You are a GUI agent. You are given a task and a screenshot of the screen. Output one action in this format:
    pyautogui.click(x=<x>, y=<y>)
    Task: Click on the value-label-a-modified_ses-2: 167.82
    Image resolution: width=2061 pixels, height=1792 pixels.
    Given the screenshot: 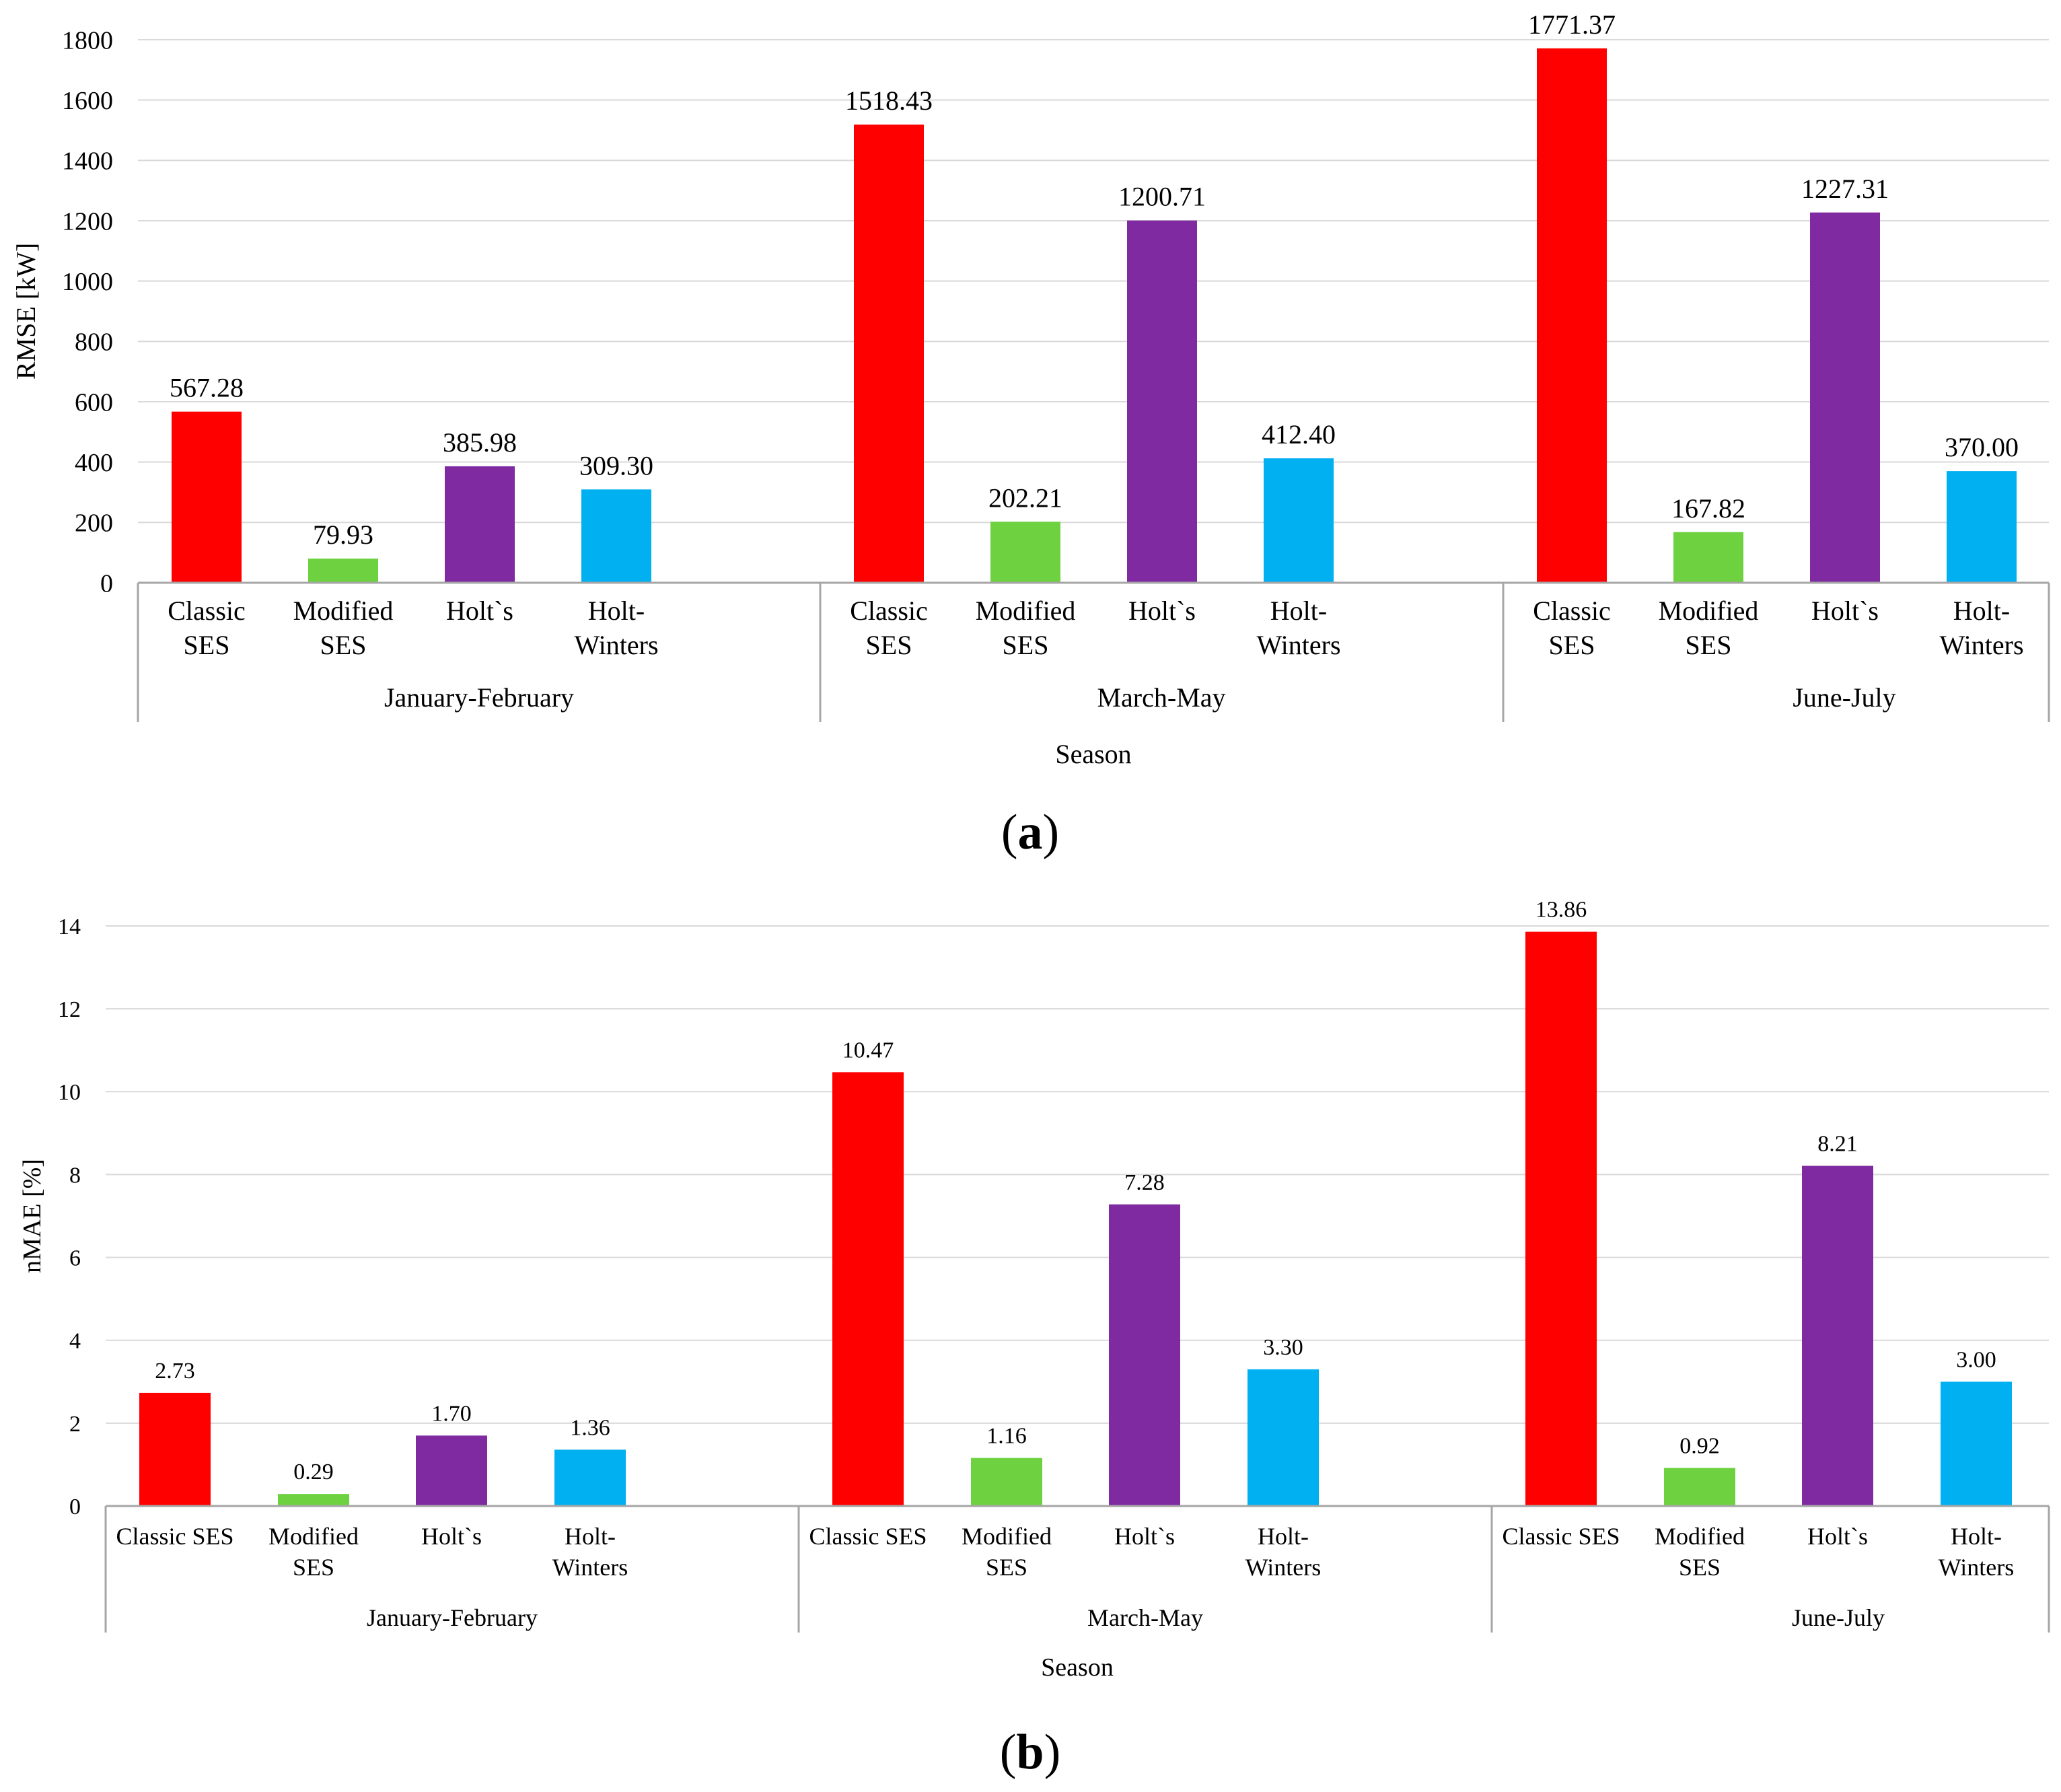 What is the action you would take?
    pyautogui.click(x=1708, y=508)
    